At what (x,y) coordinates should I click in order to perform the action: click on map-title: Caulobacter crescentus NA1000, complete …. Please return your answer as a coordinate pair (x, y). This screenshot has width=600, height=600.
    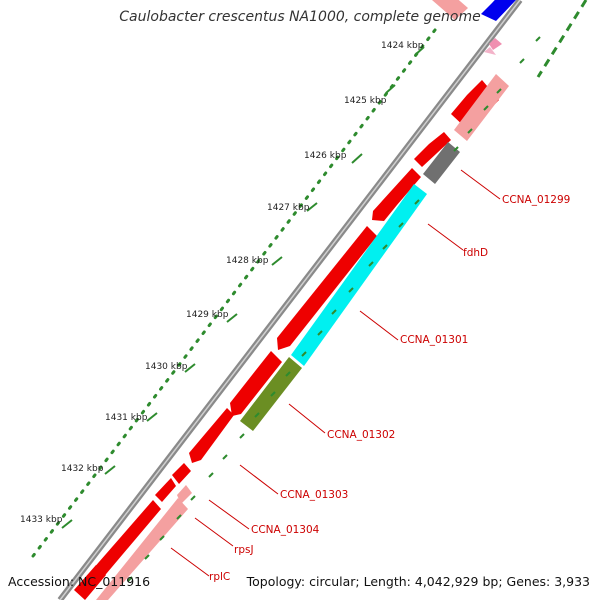
    Looking at the image, I should click on (300, 17).